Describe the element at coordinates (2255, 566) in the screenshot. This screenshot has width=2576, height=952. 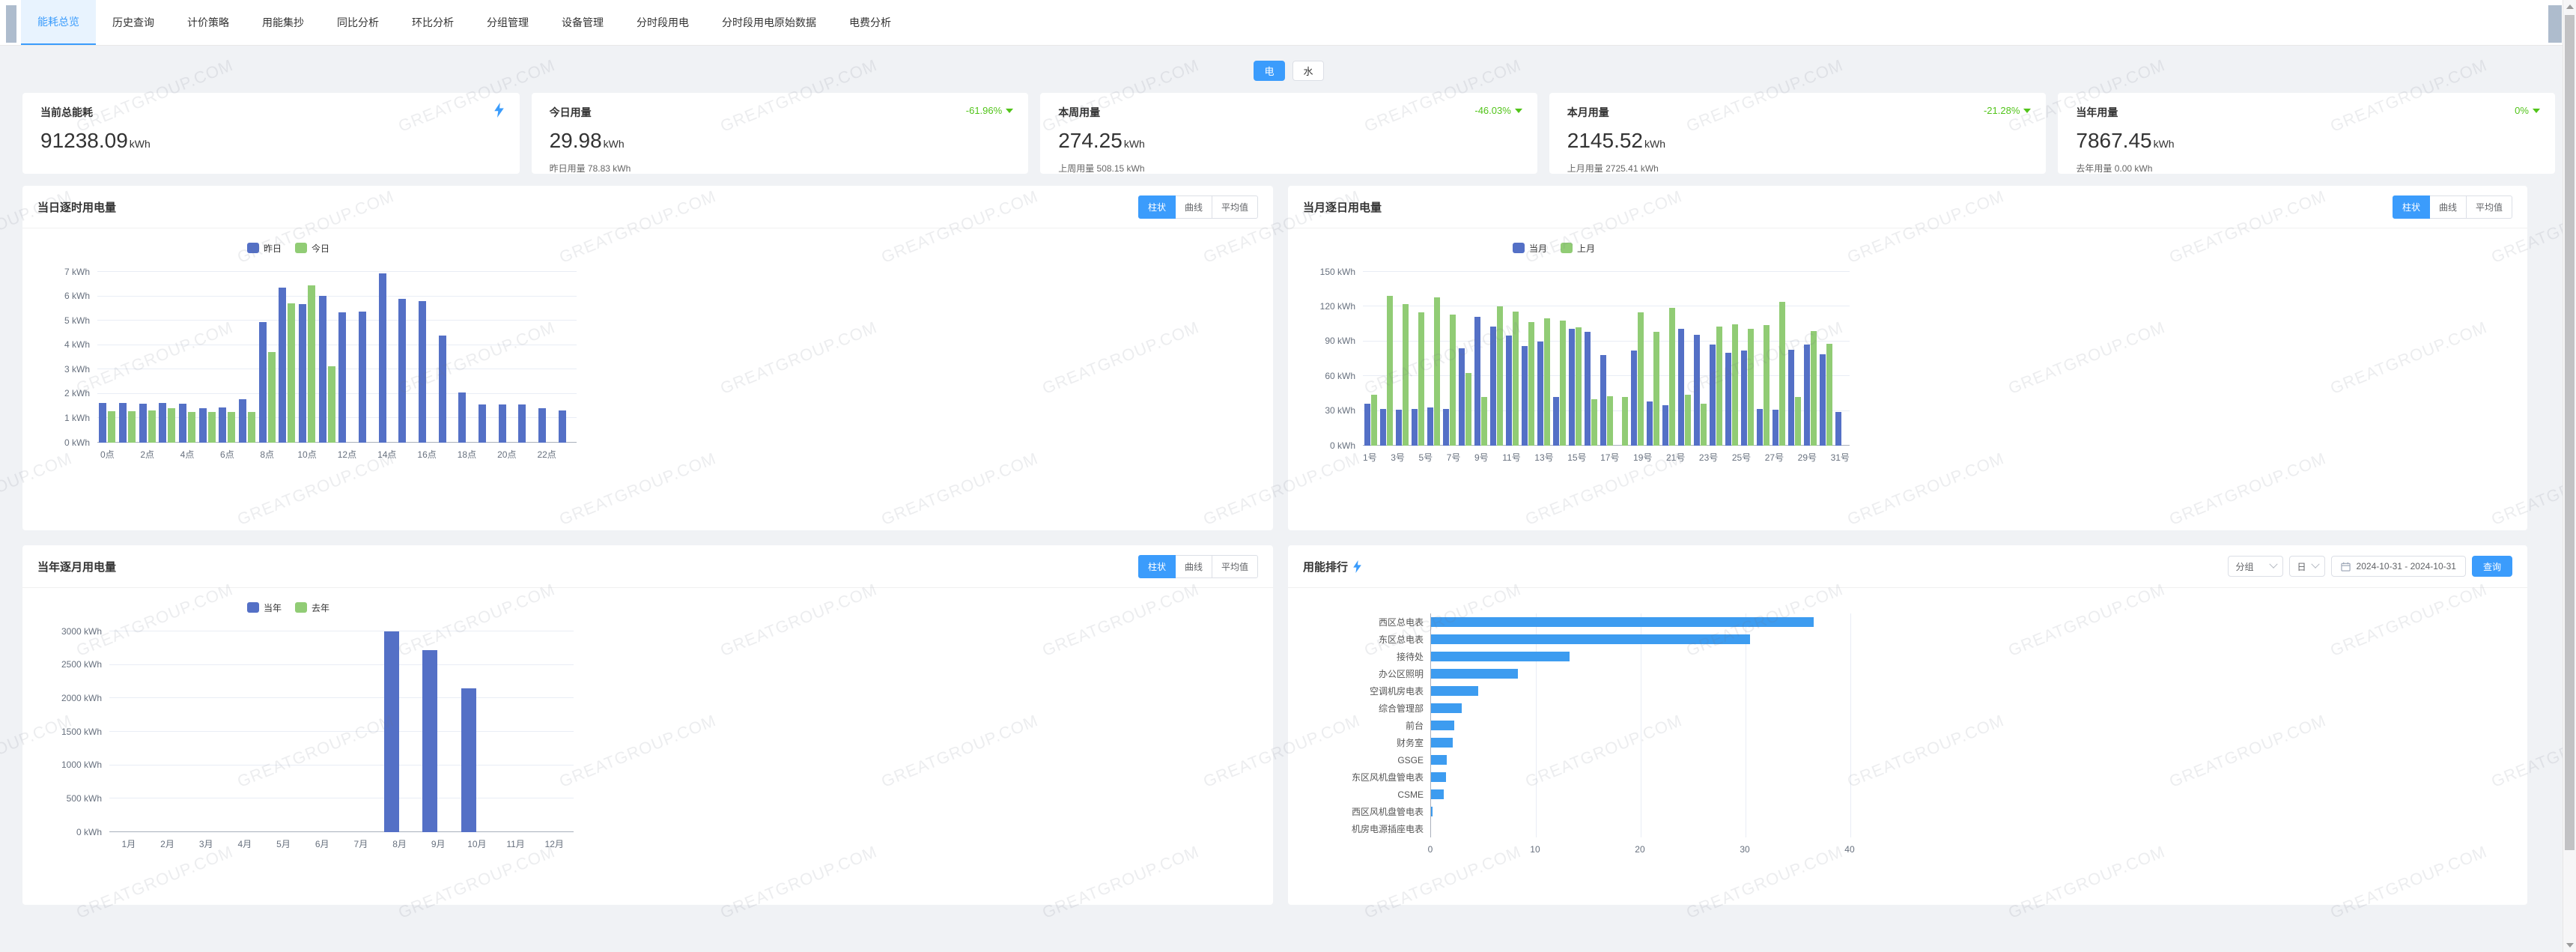
I see `group-select: 分组` at that location.